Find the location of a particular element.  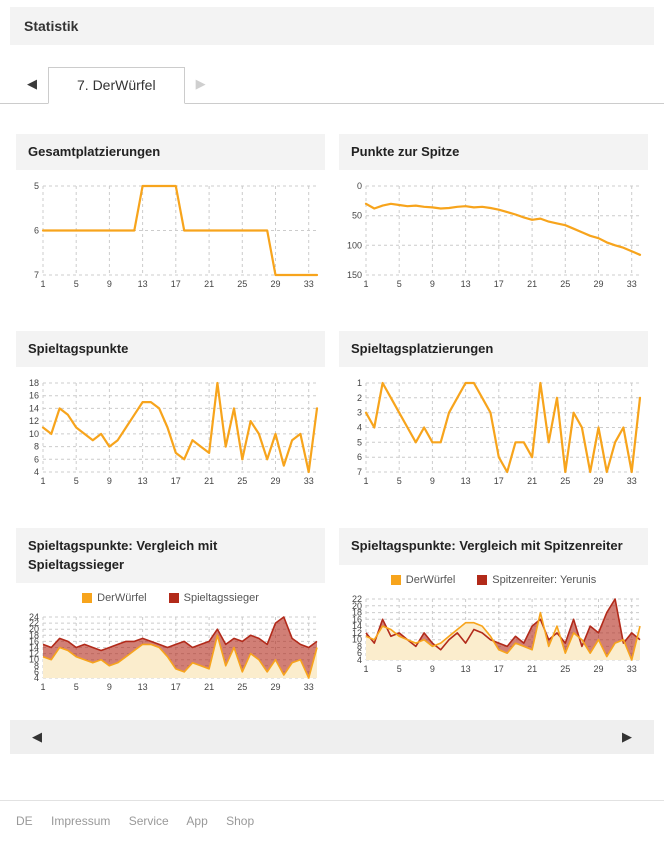

footer-link-language: DE is located at coordinates (24, 820).